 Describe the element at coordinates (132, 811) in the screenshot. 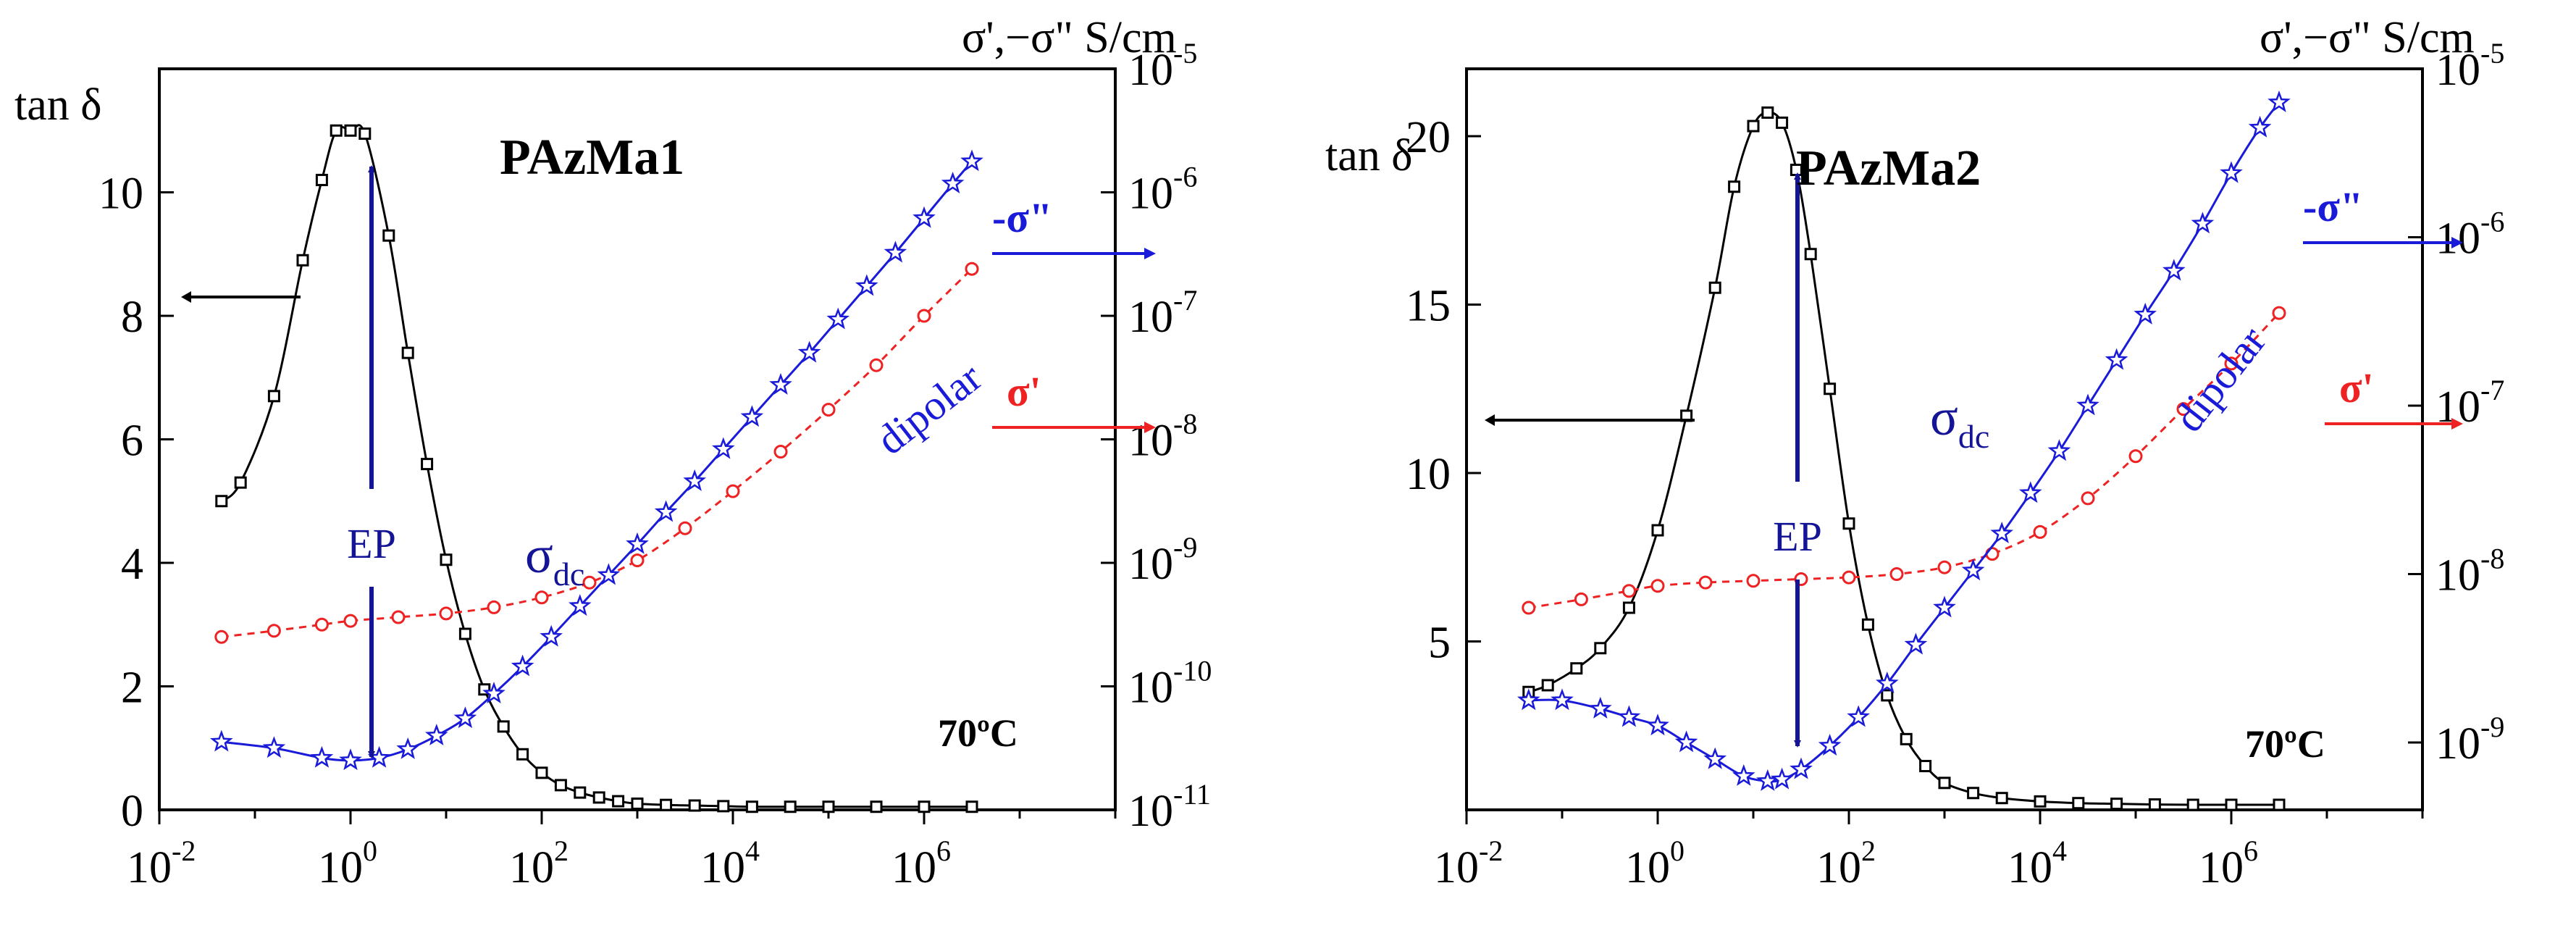

I see `left-tick-label: 0` at that location.